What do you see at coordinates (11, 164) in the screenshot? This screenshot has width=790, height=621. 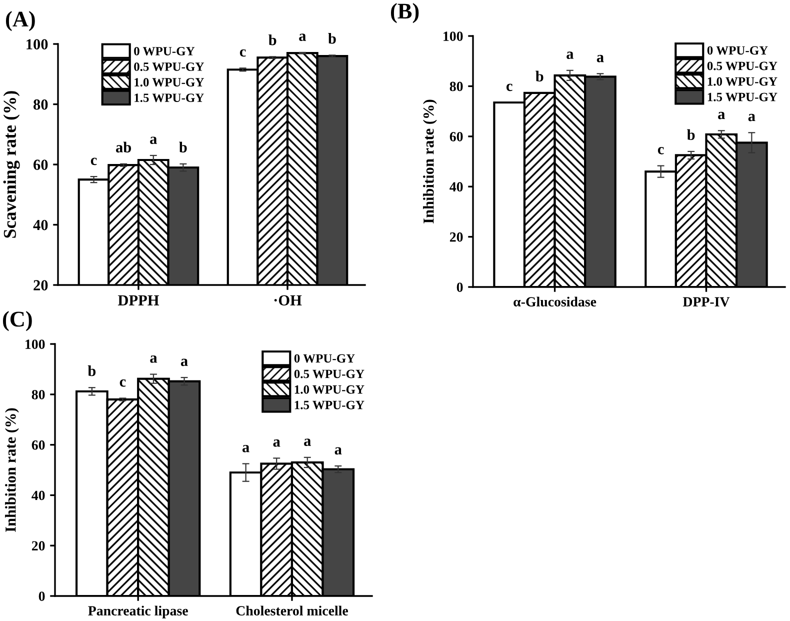 I see `y-axis-title: Scavening rate (%)` at bounding box center [11, 164].